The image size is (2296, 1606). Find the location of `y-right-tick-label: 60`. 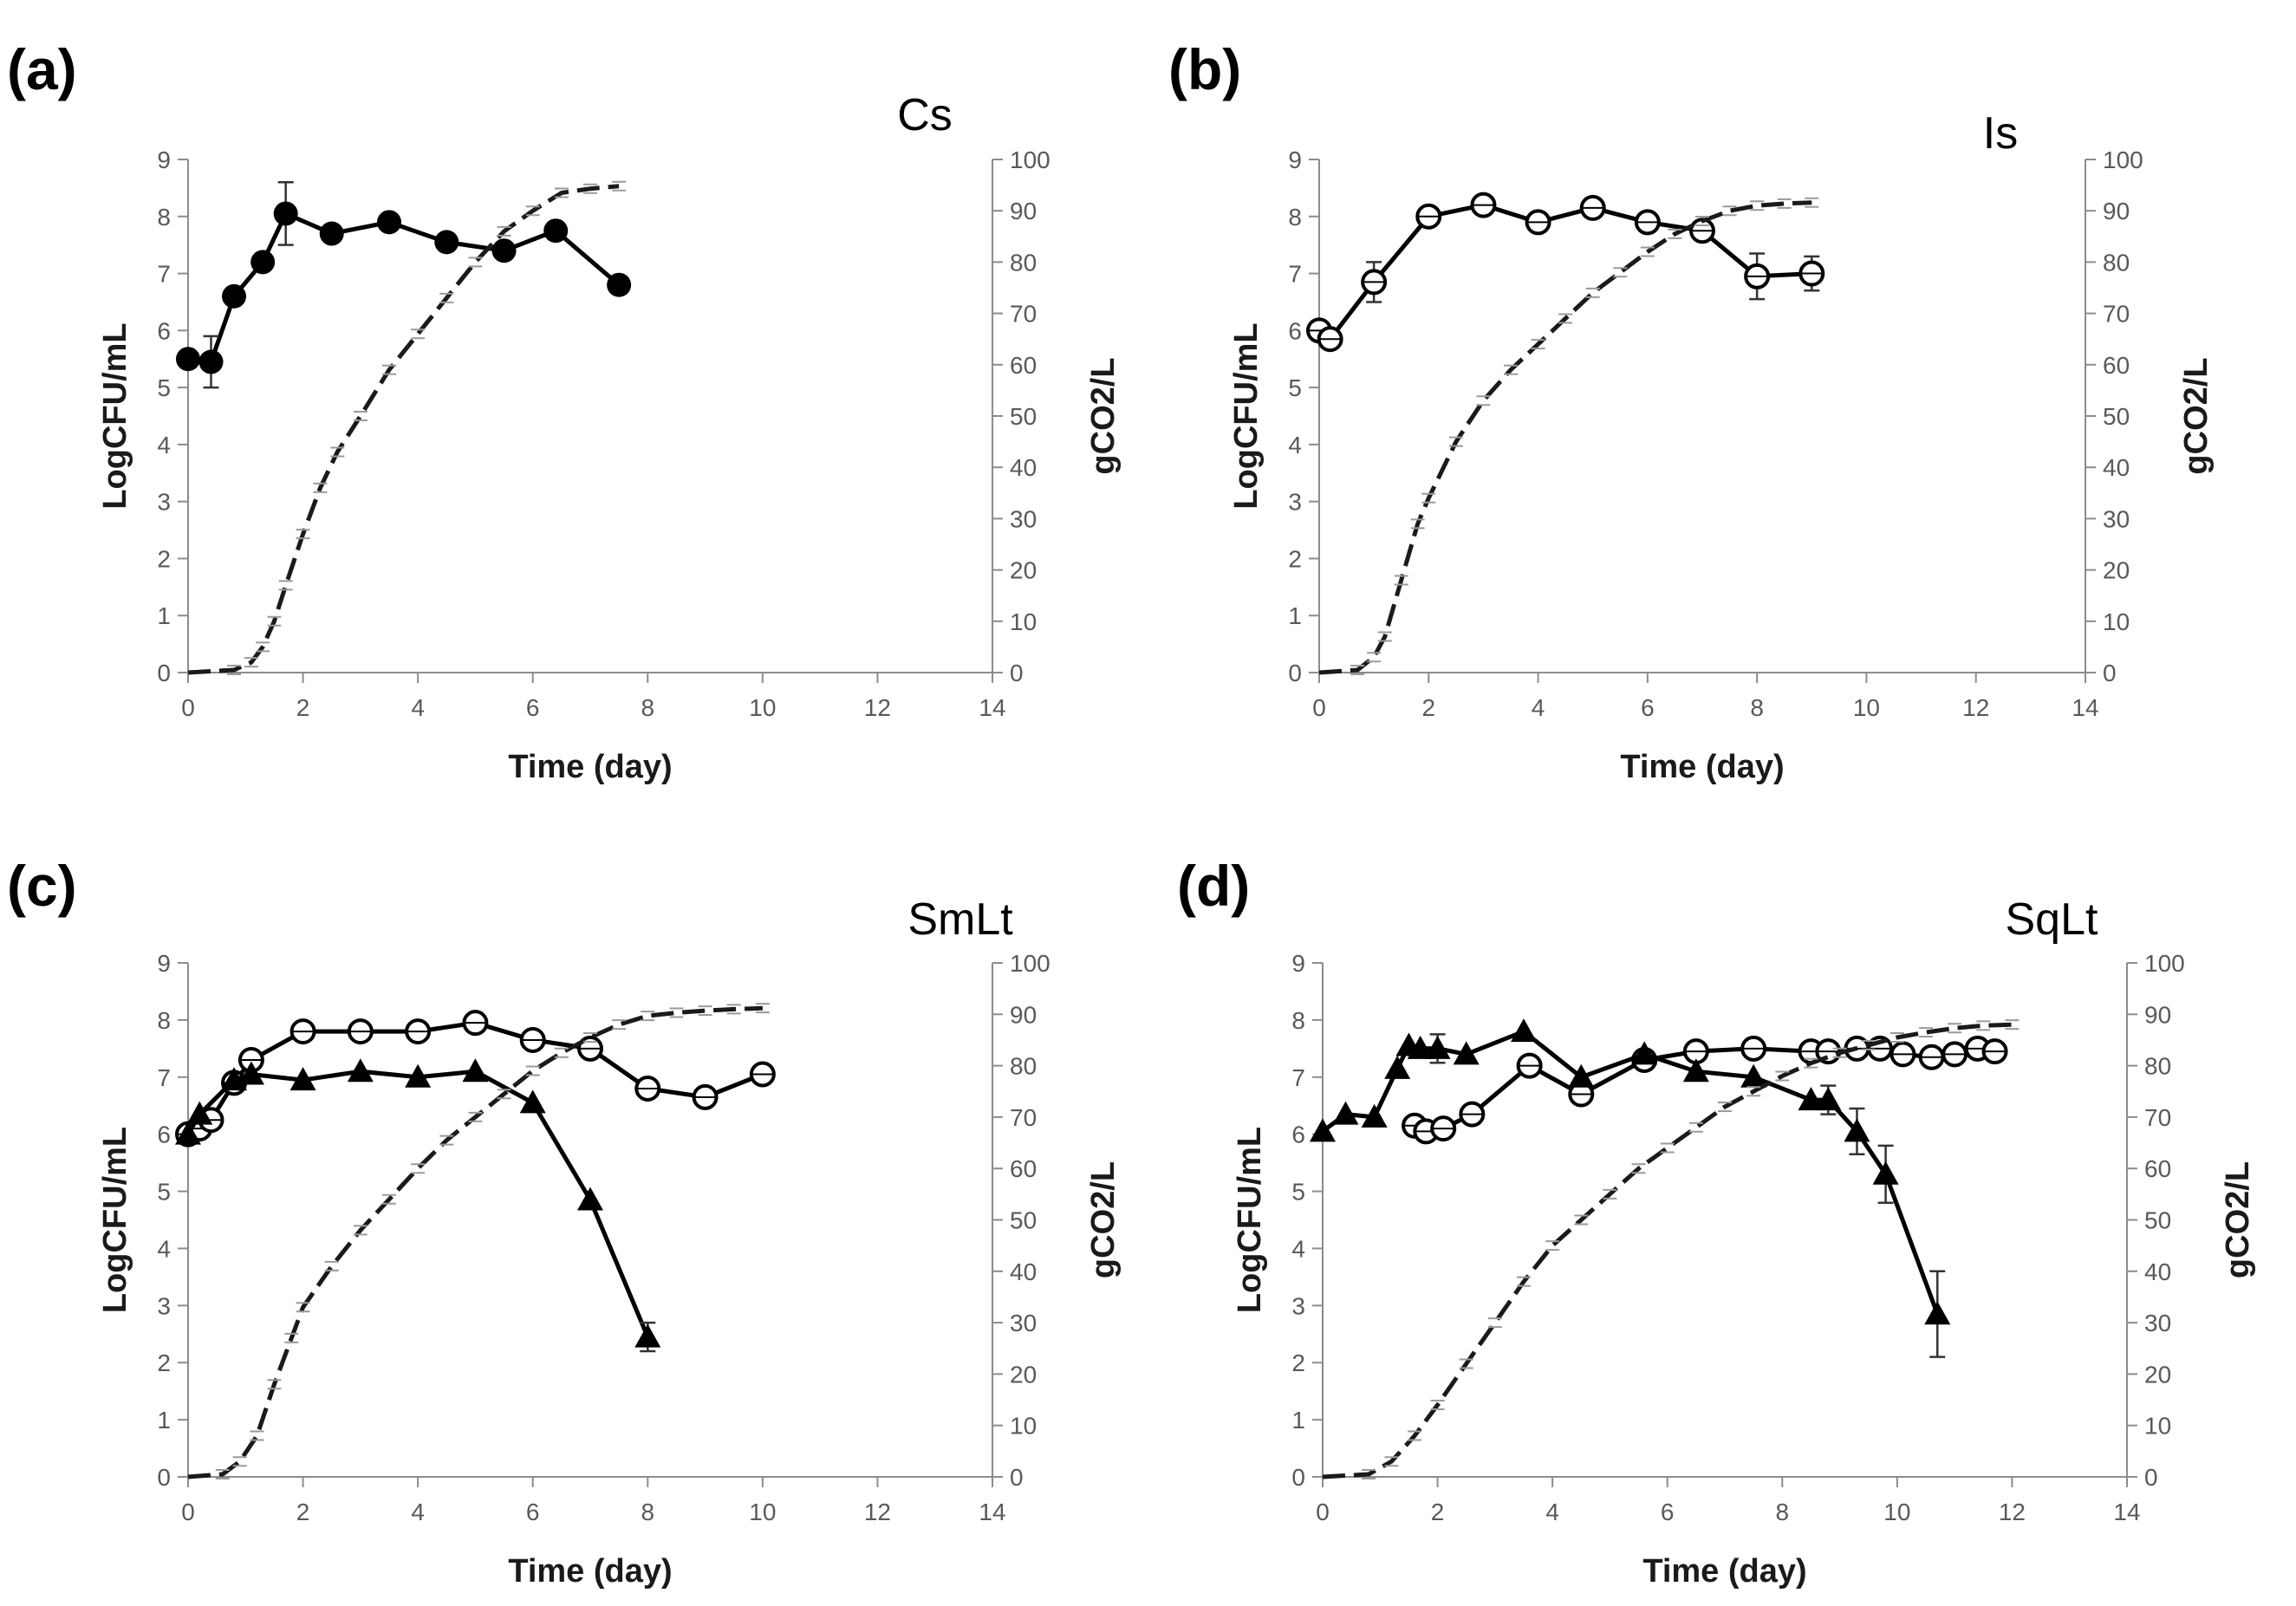

y-right-tick-label: 60 is located at coordinates (2157, 1168).